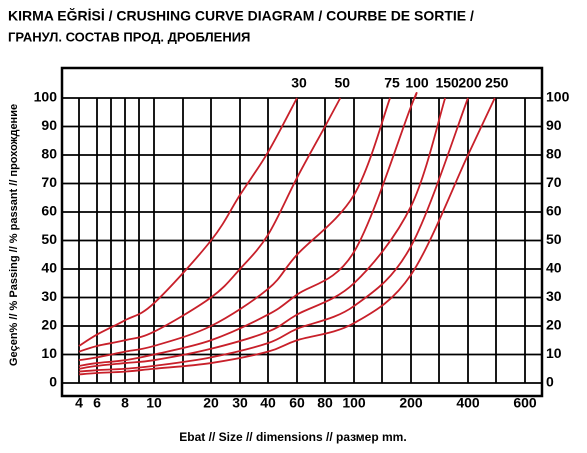 Image resolution: width=587 pixels, height=453 pixels. I want to click on x-axis-label: Ebat // Size // dimensions // размер mm., so click(292, 437).